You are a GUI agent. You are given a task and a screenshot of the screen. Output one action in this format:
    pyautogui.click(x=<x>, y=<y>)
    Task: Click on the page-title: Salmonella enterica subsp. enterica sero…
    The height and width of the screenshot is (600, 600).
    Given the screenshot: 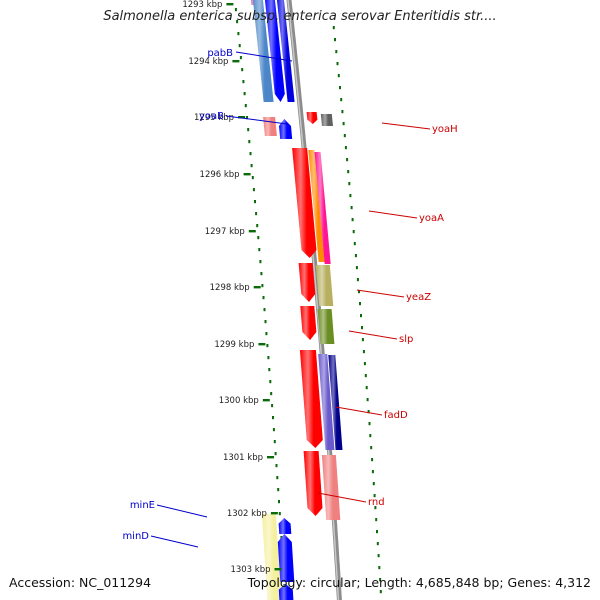 What is the action you would take?
    pyautogui.click(x=300, y=16)
    